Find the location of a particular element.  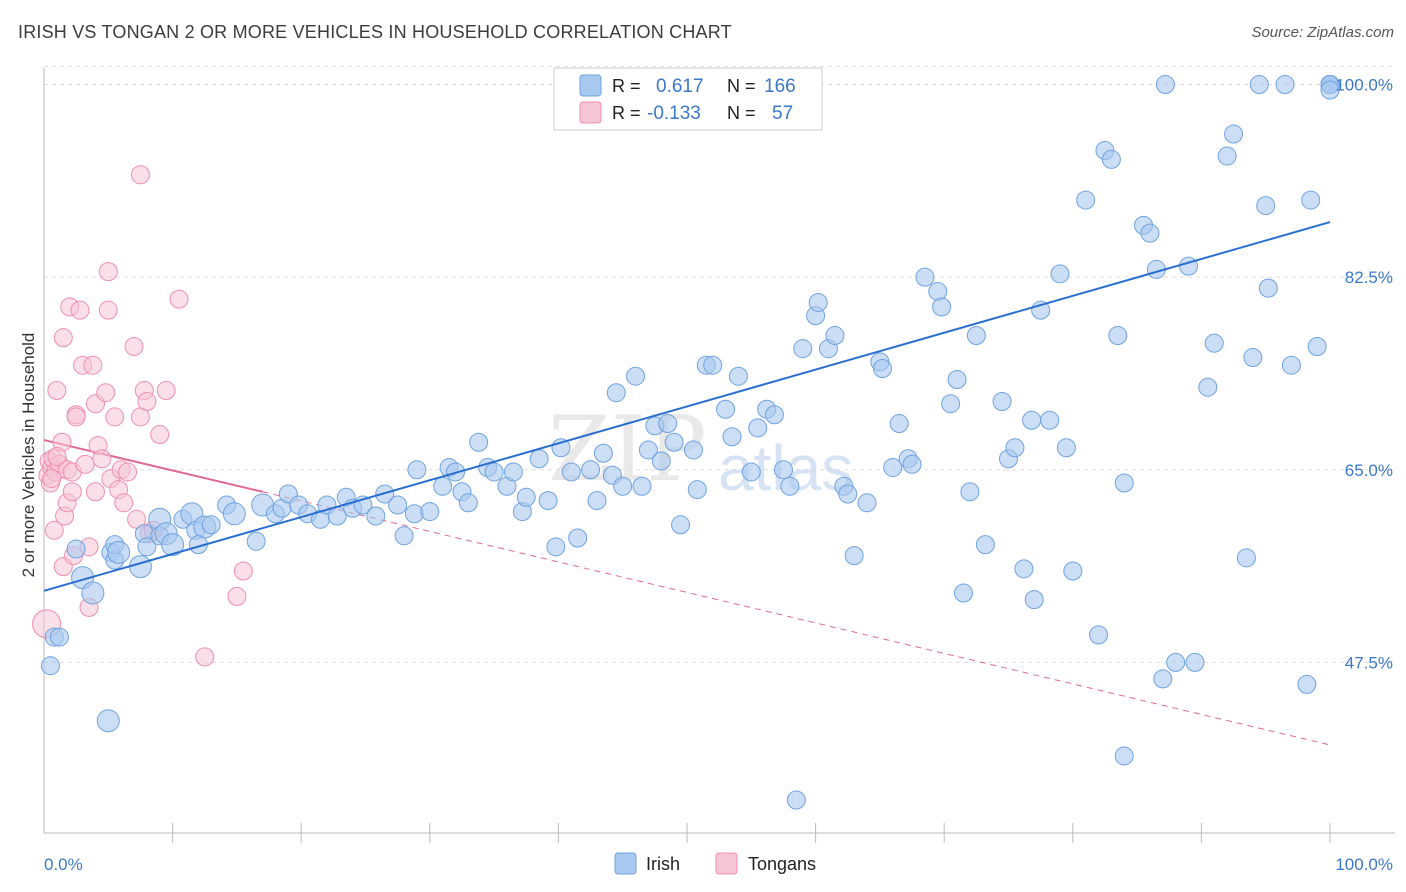

legend-bottom: Irish Tongans is located at coordinates (715, 863).